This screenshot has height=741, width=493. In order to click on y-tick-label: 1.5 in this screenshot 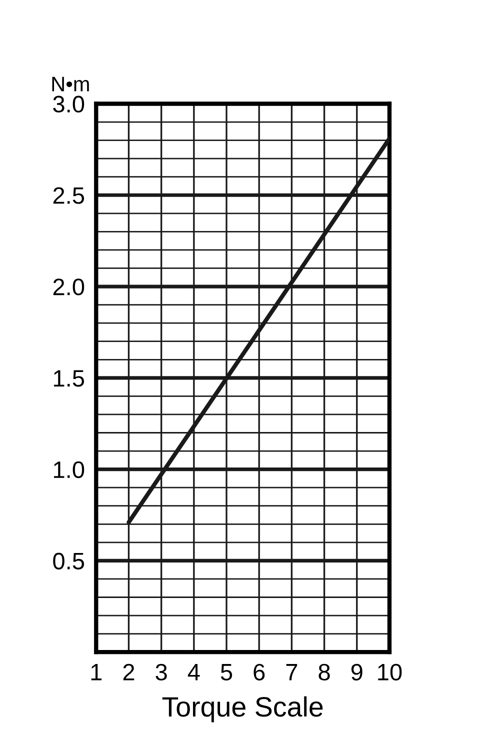, I will do `click(69, 378)`.